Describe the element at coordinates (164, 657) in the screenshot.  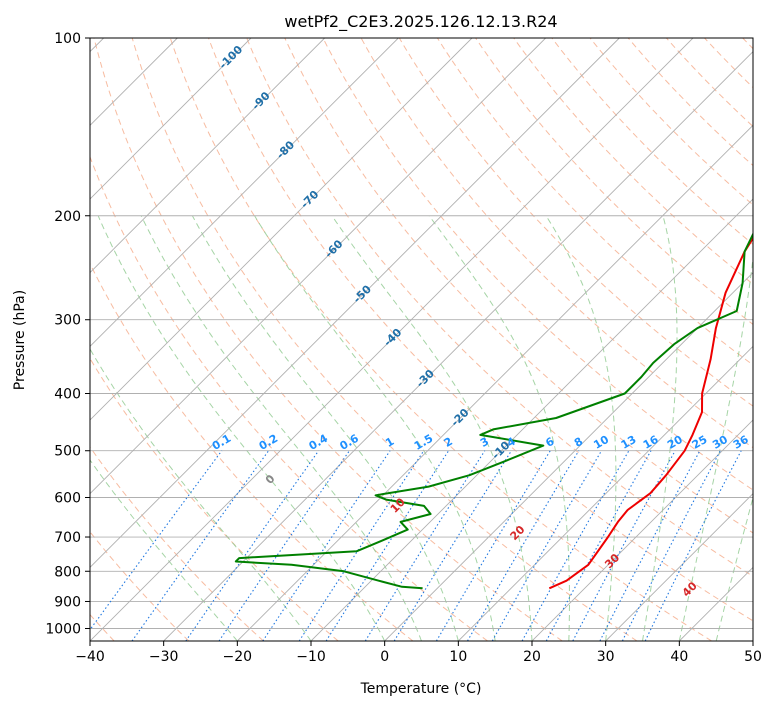
I see `x-tick-label: −30` at that location.